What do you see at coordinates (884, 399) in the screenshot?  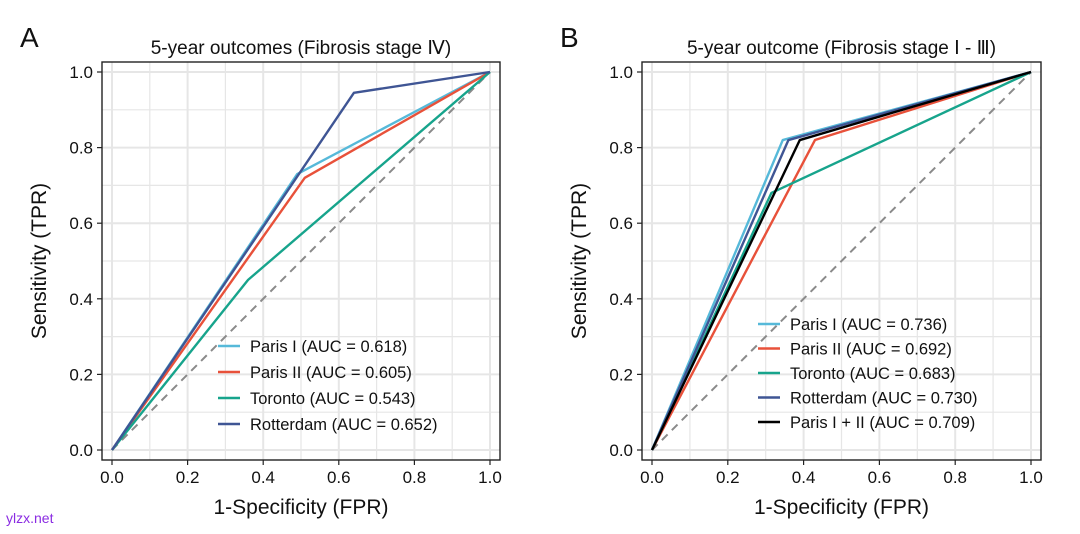 I see `legend-entry: Rotterdam (AUC = 0.730)` at bounding box center [884, 399].